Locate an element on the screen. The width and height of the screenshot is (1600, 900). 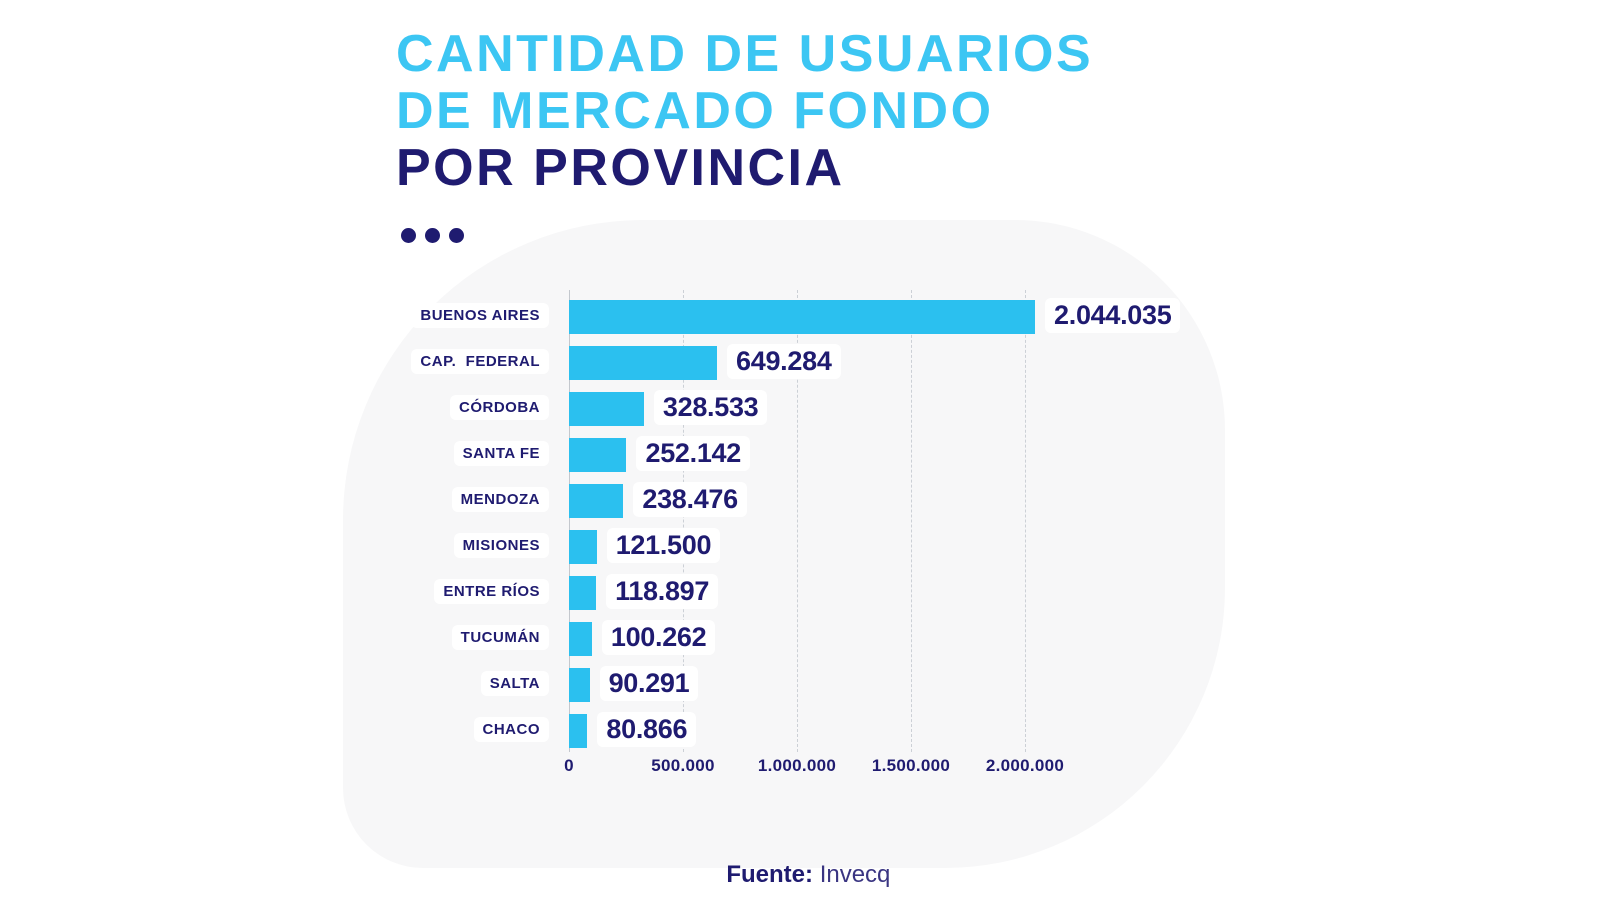
decorative-dots is located at coordinates (432, 235).